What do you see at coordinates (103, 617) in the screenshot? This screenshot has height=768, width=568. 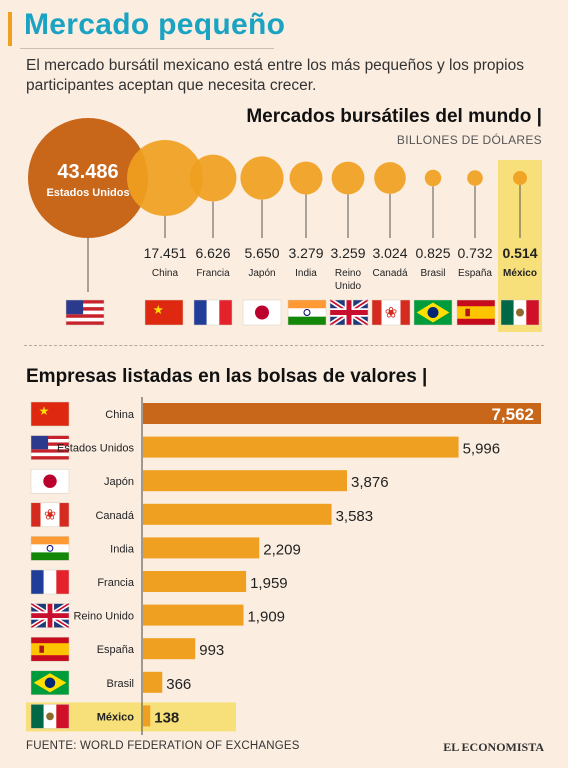 I see `bar-category-label: Reino Unido` at bounding box center [103, 617].